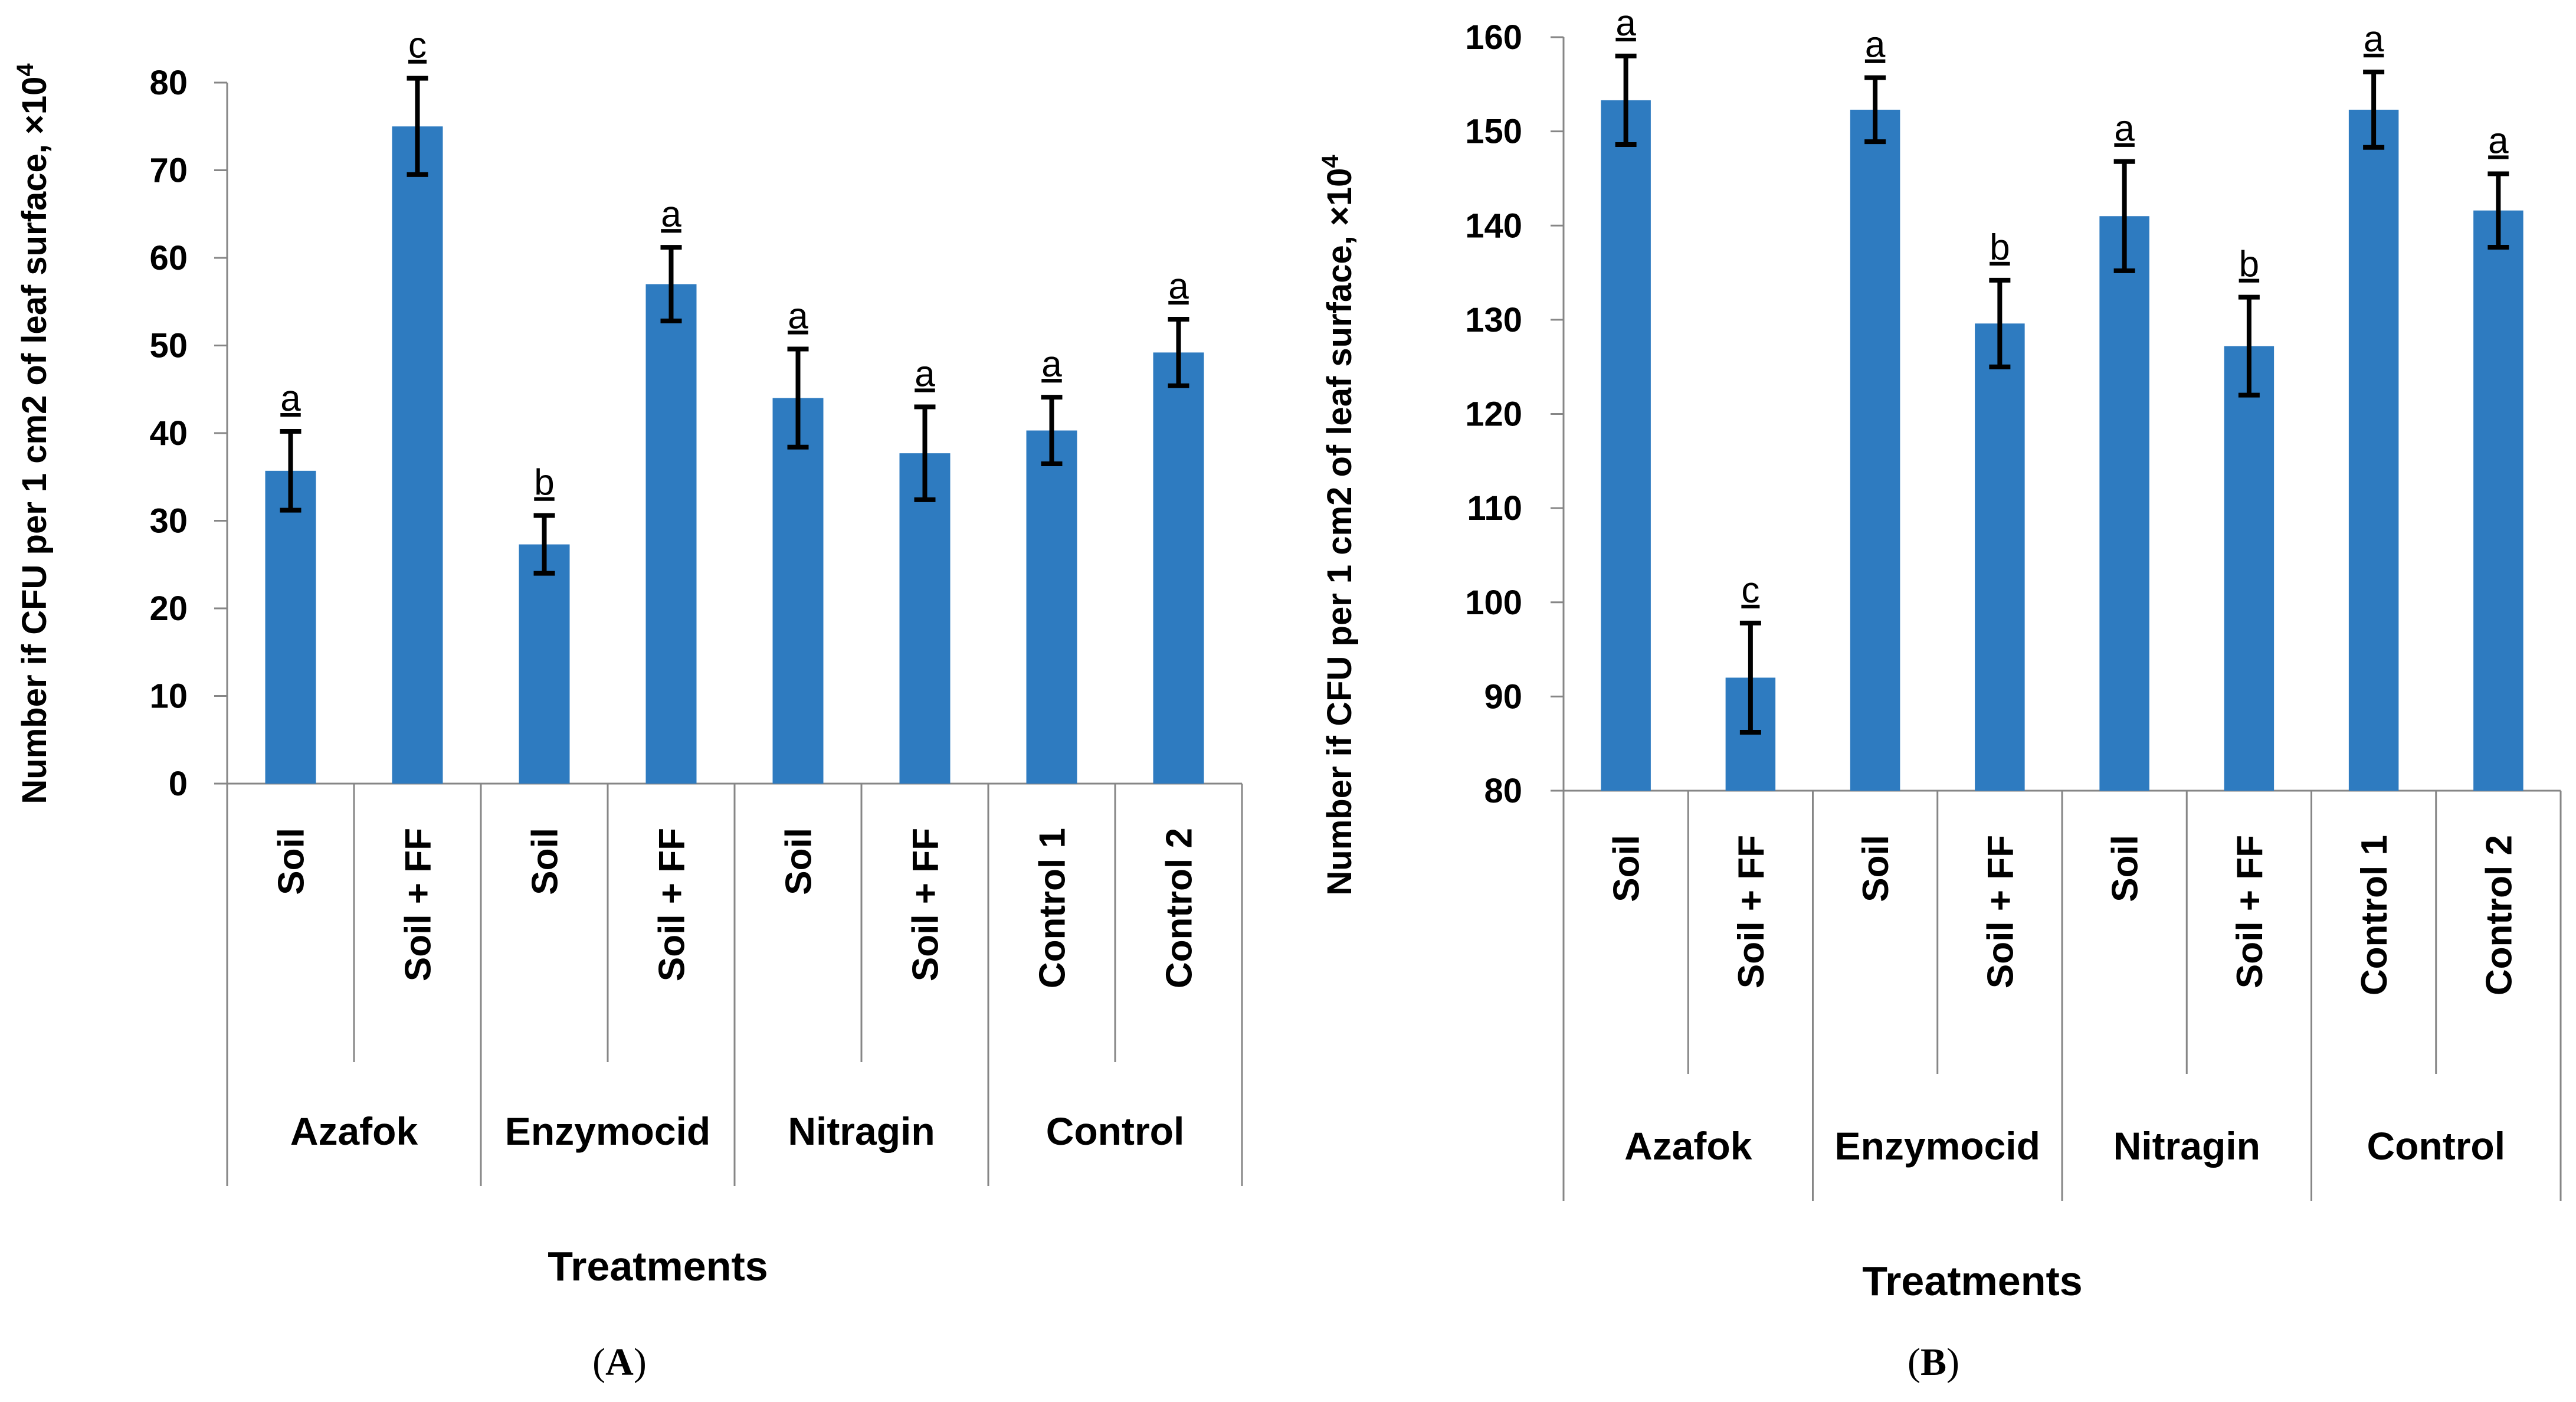  I want to click on y-tick-label: 20, so click(168, 608).